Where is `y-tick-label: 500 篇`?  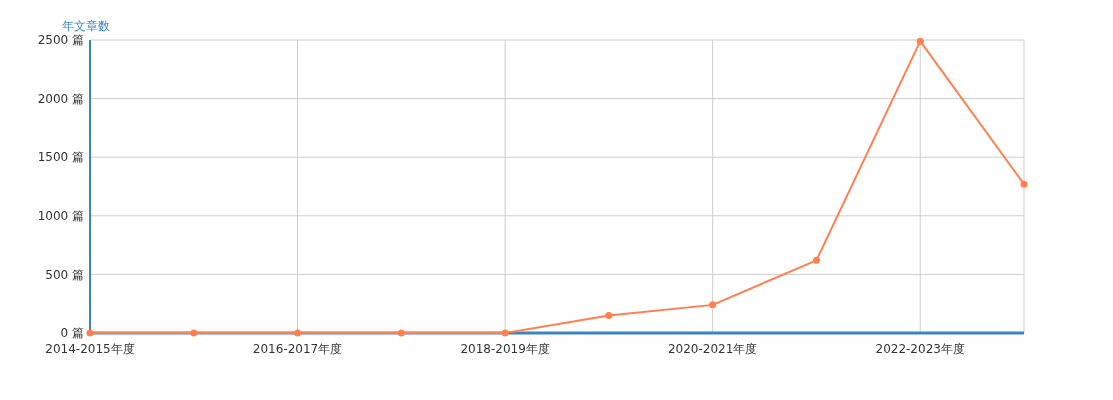 y-tick-label: 500 篇 is located at coordinates (64, 274).